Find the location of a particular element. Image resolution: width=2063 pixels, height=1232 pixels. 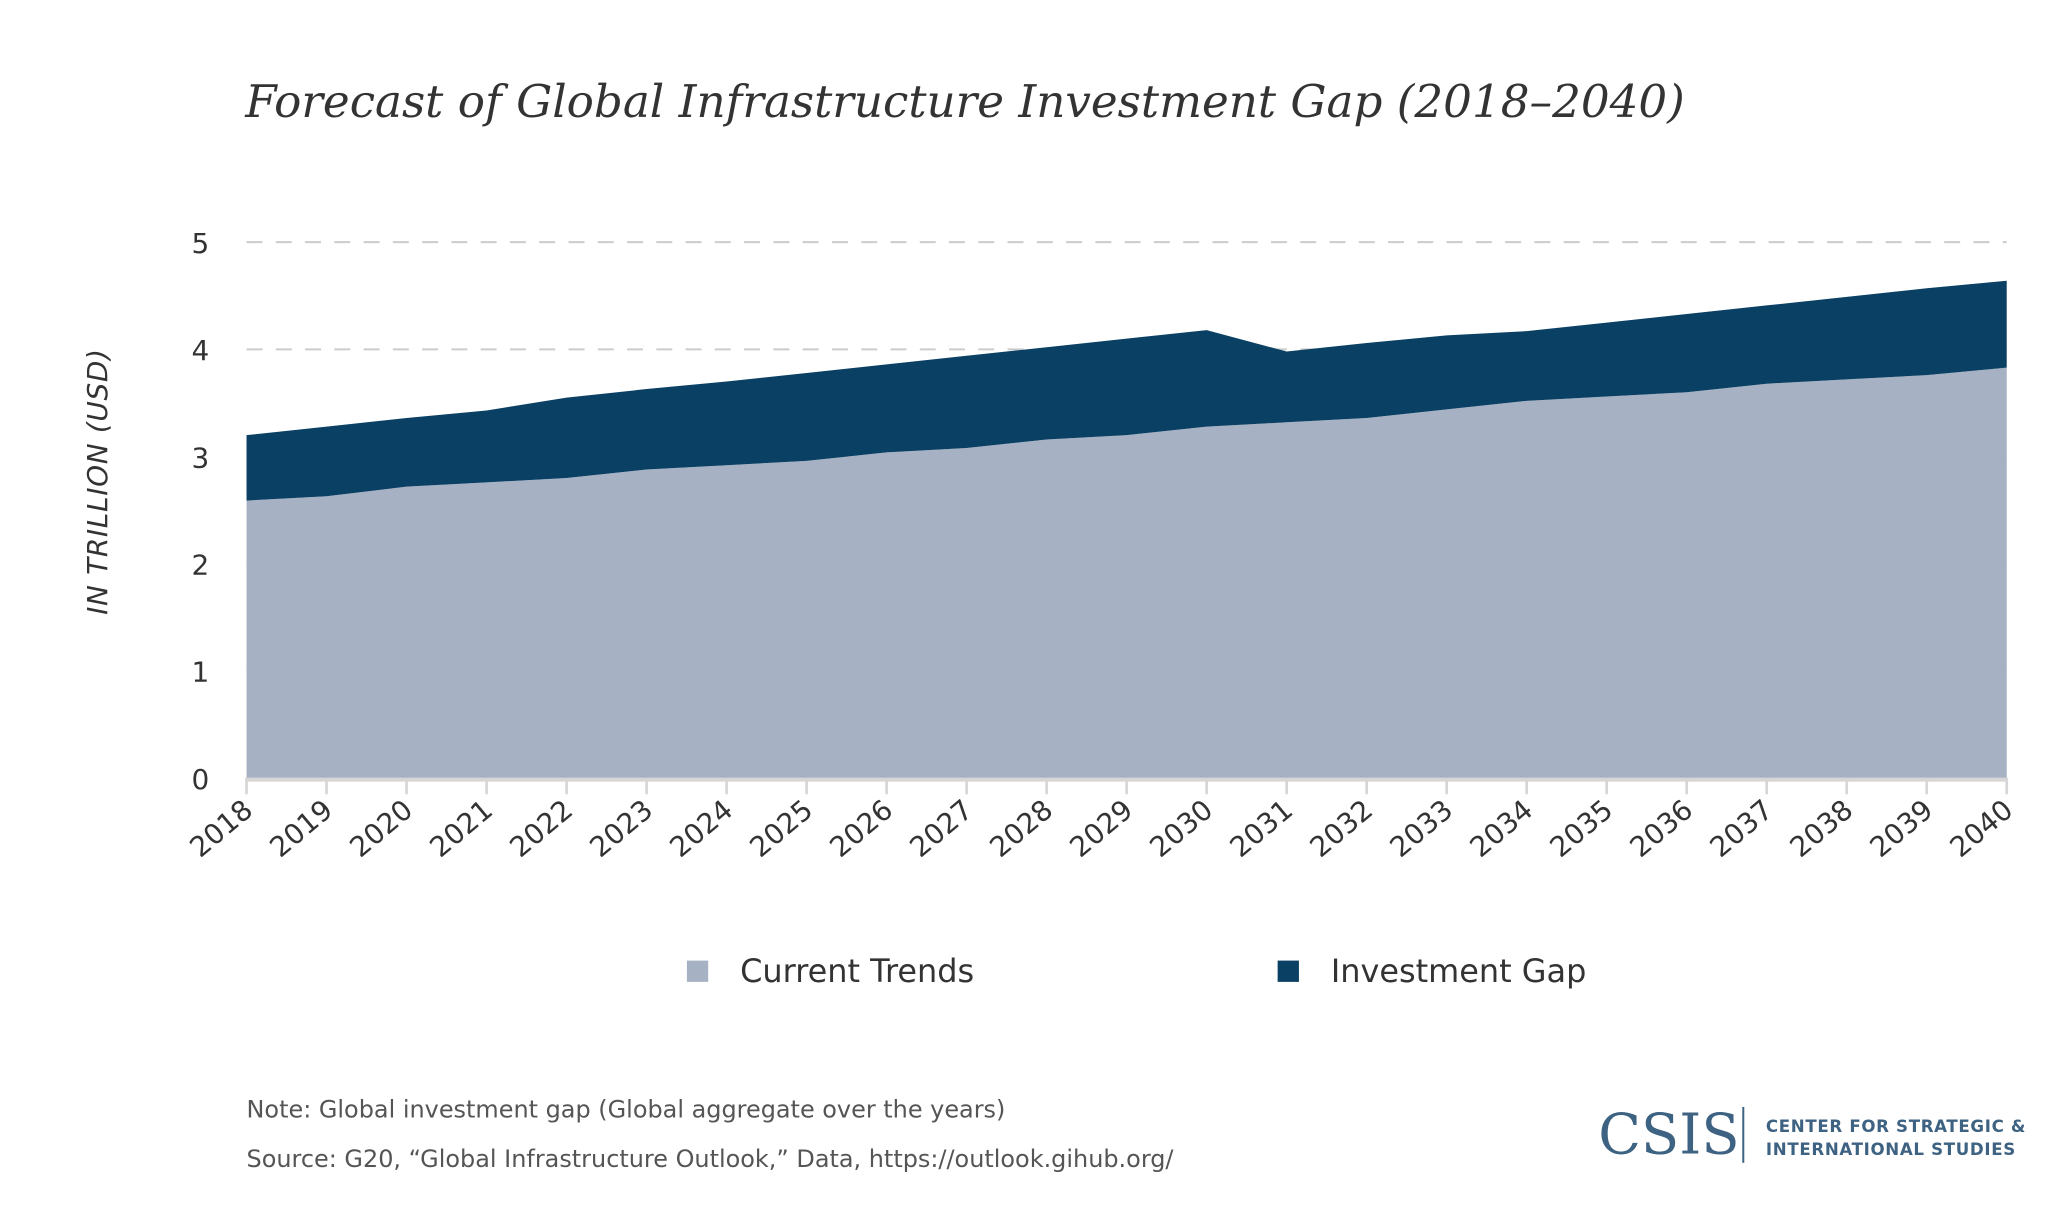

x-tick-label: 2020 is located at coordinates (381, 828).